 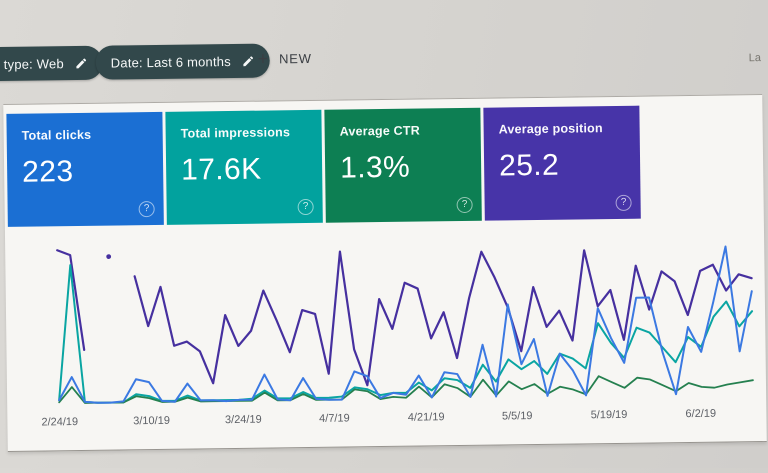 I want to click on x-tick-label: 4/7/19, so click(x=334, y=418).